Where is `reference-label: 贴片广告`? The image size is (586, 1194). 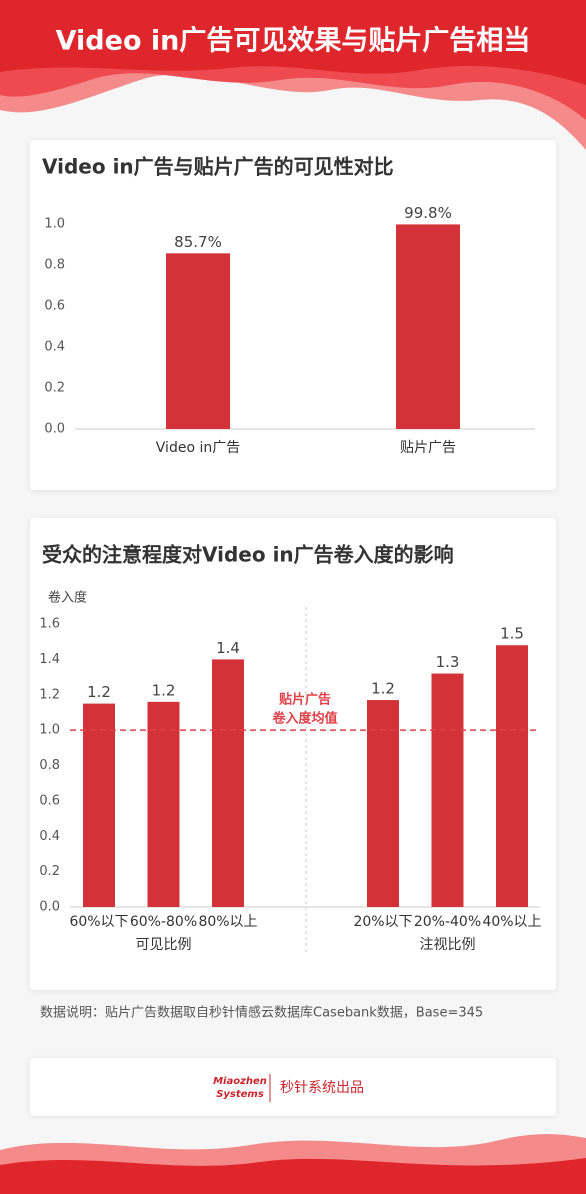 reference-label: 贴片广告 is located at coordinates (305, 700).